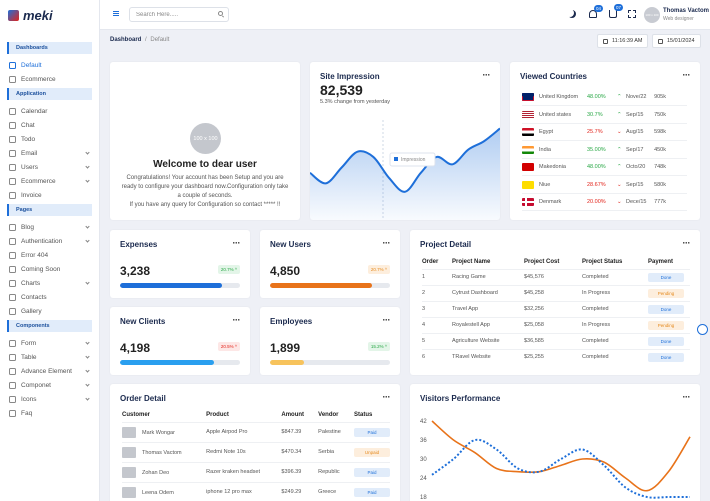 Image resolution: width=710 pixels, height=501 pixels. What do you see at coordinates (49, 139) in the screenshot?
I see `sidebar-item-todo: Todo` at bounding box center [49, 139].